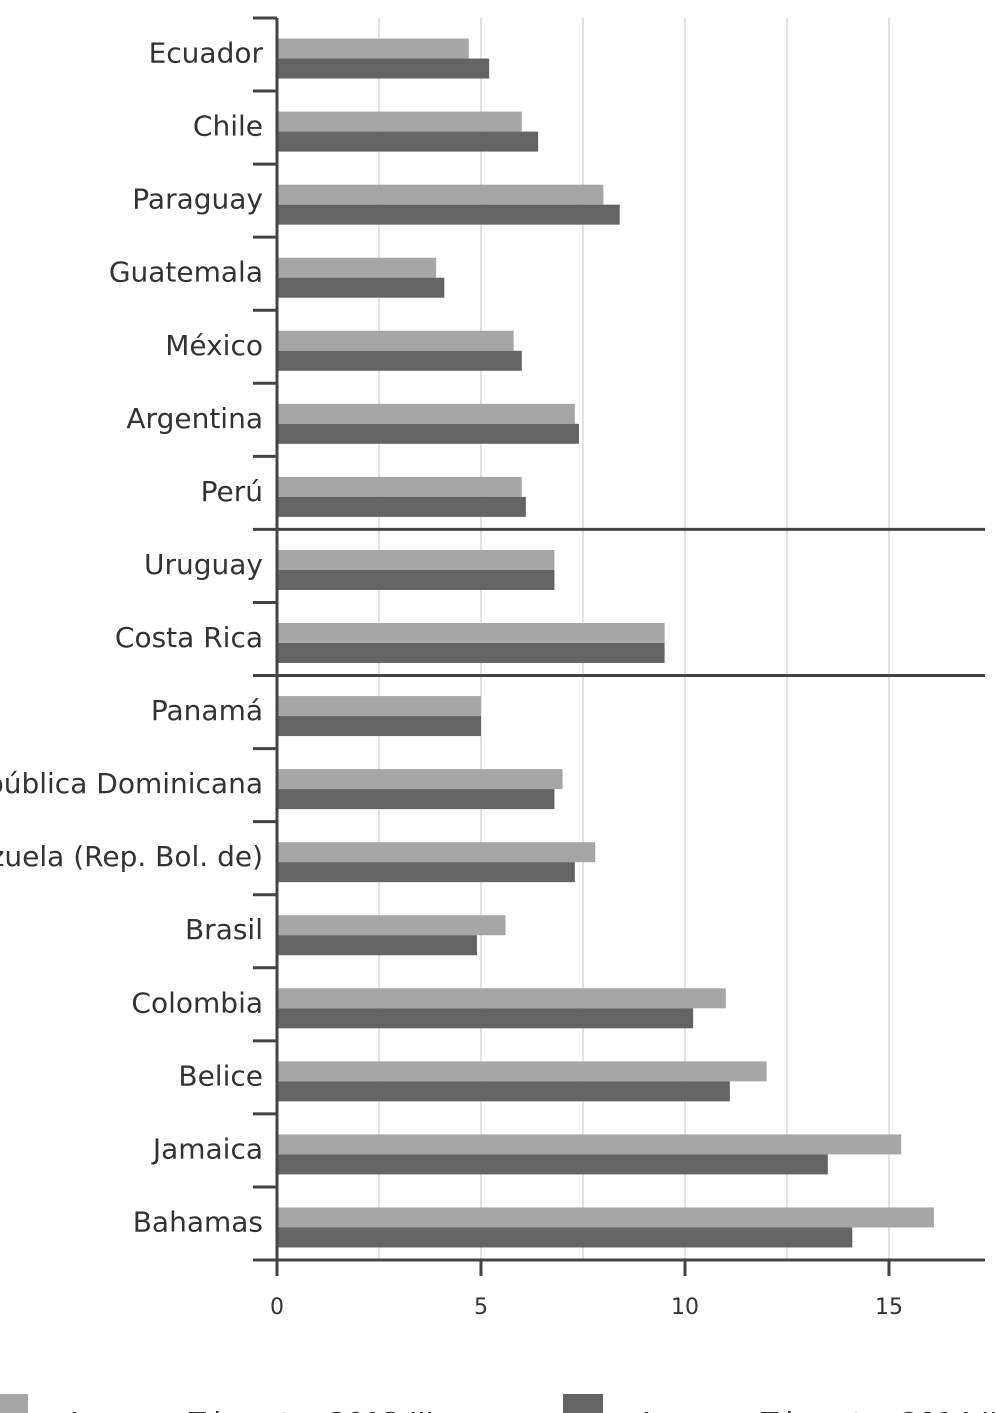  What do you see at coordinates (816, 1409) in the screenshot?
I see `legend-label: Average Trimestar 2014 III` at bounding box center [816, 1409].